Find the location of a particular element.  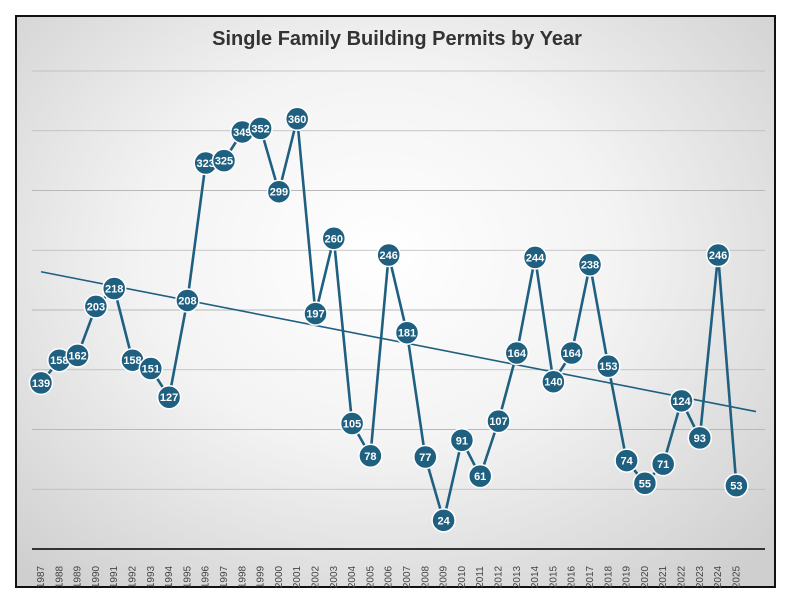

data-label: 238 is located at coordinates (590, 266).